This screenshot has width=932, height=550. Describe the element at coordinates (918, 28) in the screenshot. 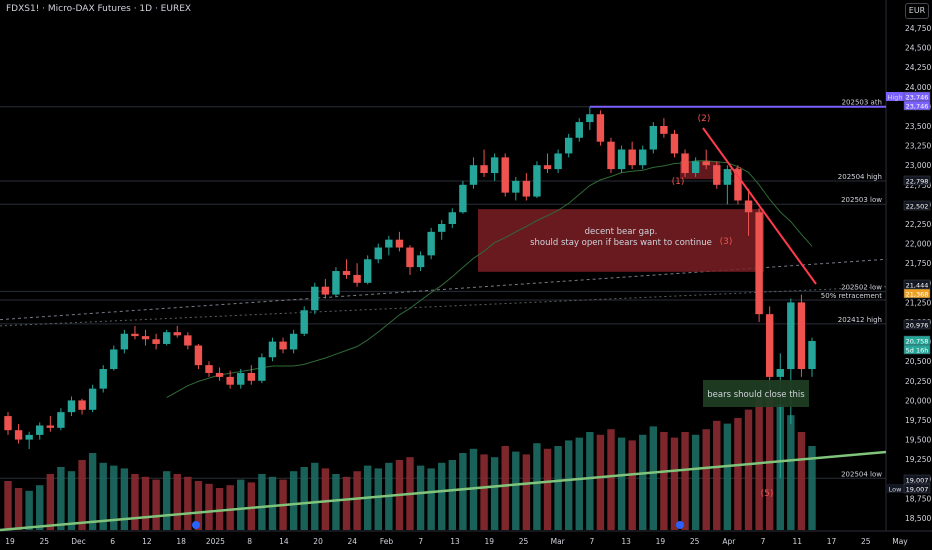

I see `y-tick-label: 24,750` at that location.